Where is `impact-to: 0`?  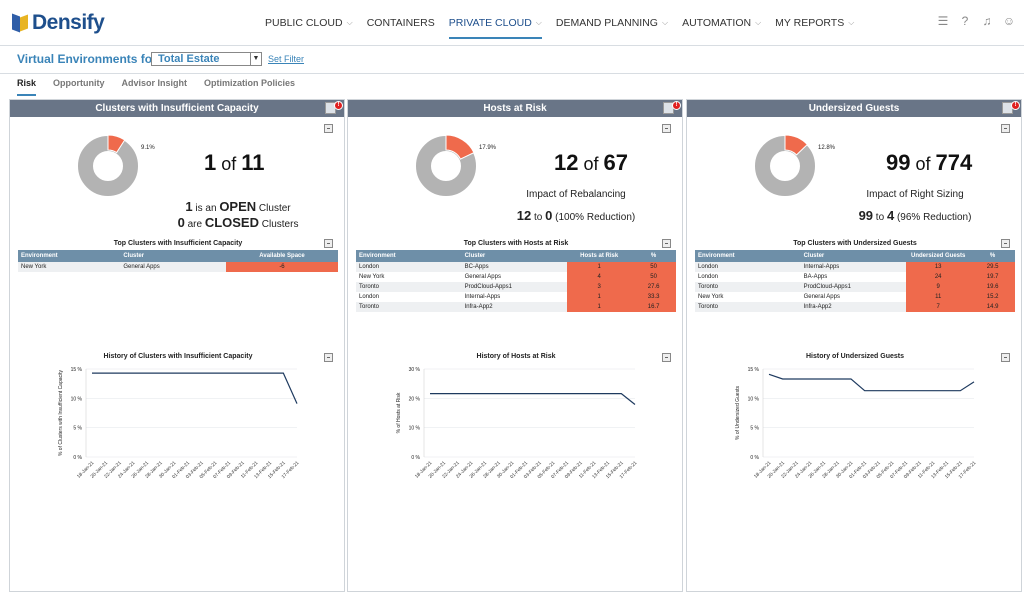
impact-to: 0 is located at coordinates (549, 215).